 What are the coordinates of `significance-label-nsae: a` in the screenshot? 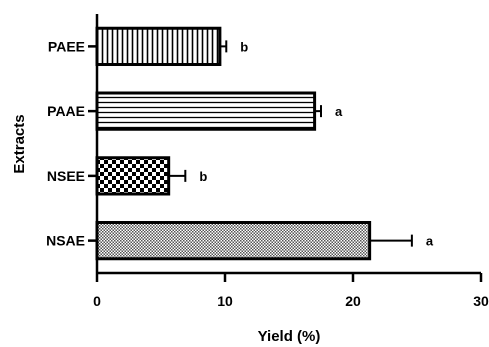 It's located at (430, 241).